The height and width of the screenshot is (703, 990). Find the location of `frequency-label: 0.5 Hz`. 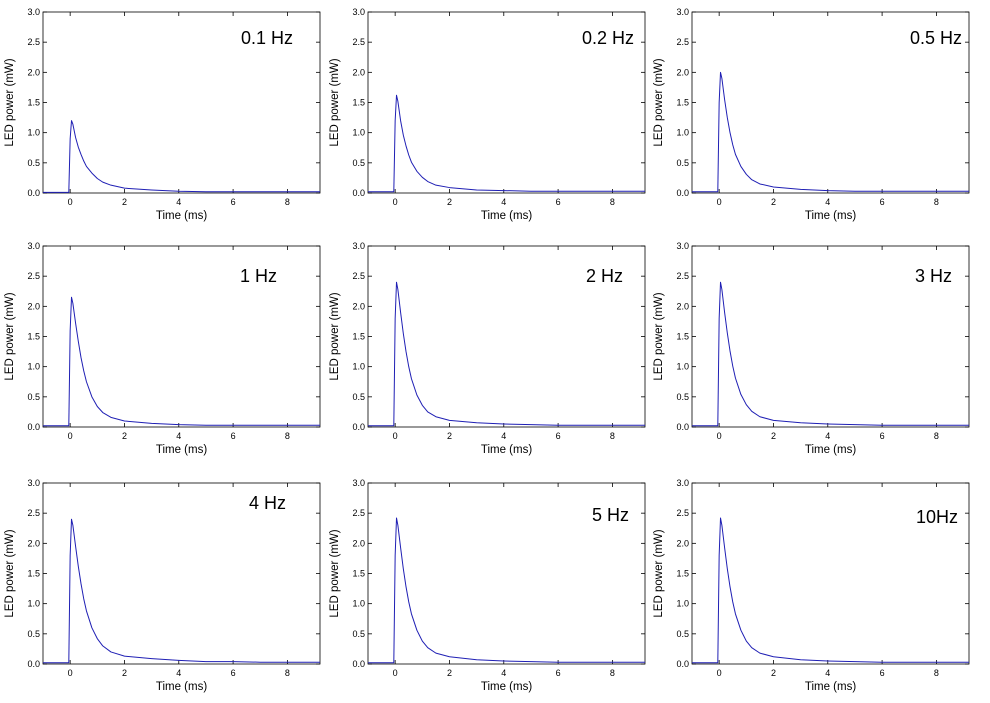

frequency-label: 0.5 Hz is located at coordinates (936, 38).